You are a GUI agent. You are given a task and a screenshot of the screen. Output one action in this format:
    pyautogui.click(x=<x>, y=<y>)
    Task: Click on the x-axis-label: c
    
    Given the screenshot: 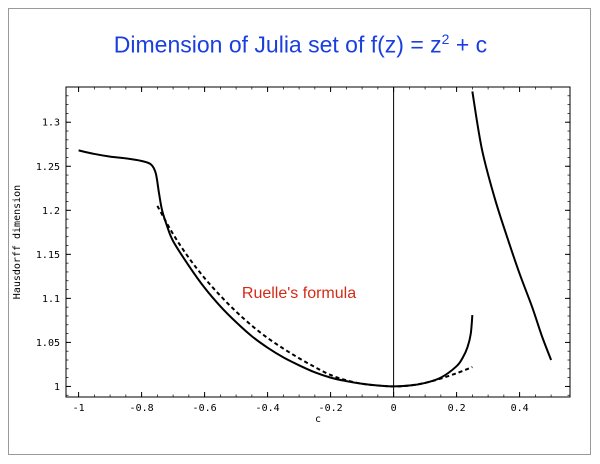 What is the action you would take?
    pyautogui.click(x=318, y=419)
    